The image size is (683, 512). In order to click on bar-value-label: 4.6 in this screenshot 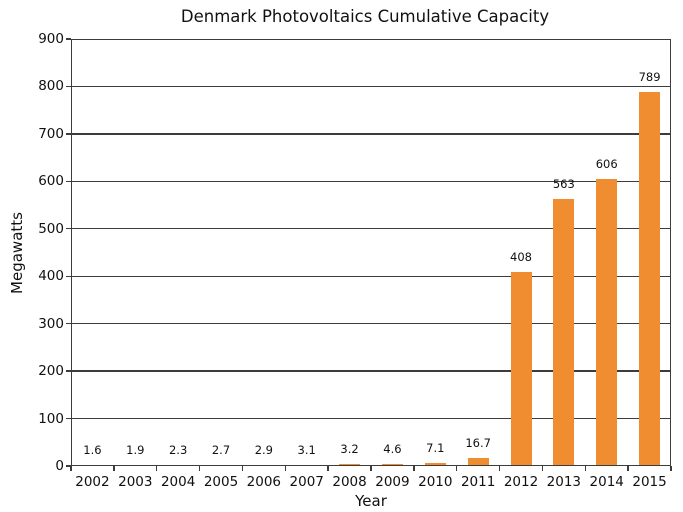, I will do `click(392, 448)`.